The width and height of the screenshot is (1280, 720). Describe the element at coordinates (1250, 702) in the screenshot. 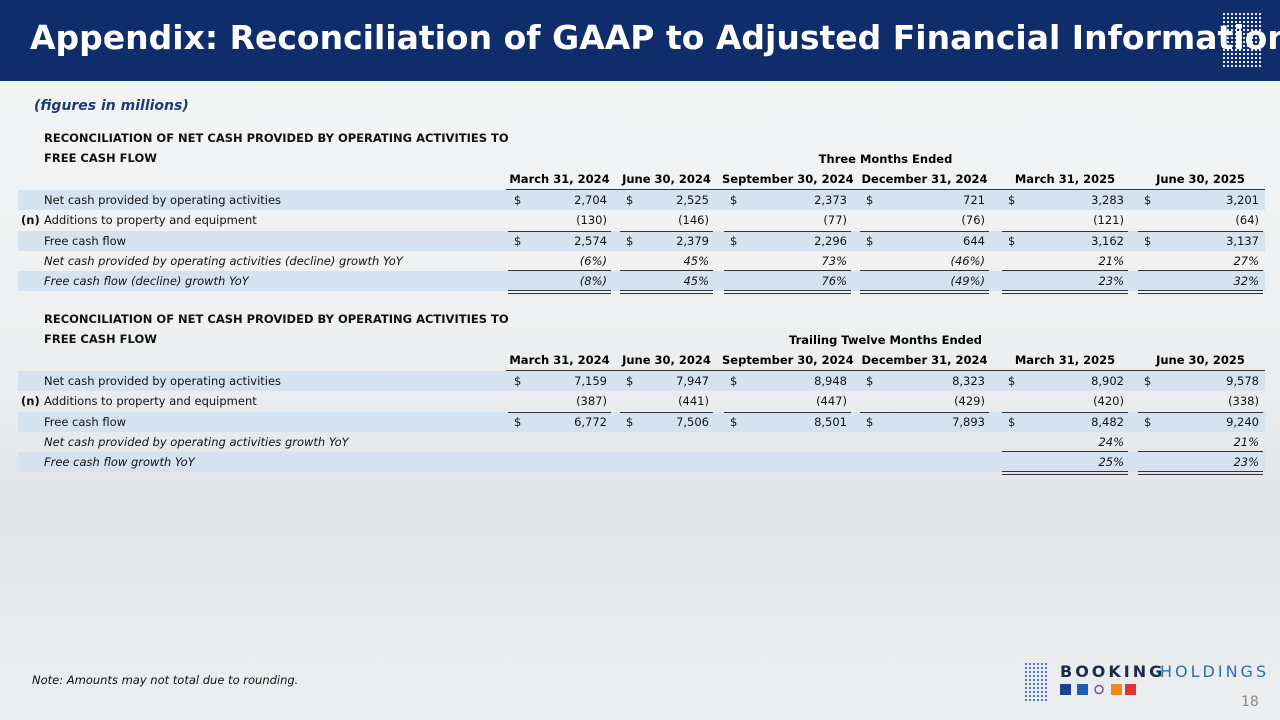

I see `page-number: 18` at that location.